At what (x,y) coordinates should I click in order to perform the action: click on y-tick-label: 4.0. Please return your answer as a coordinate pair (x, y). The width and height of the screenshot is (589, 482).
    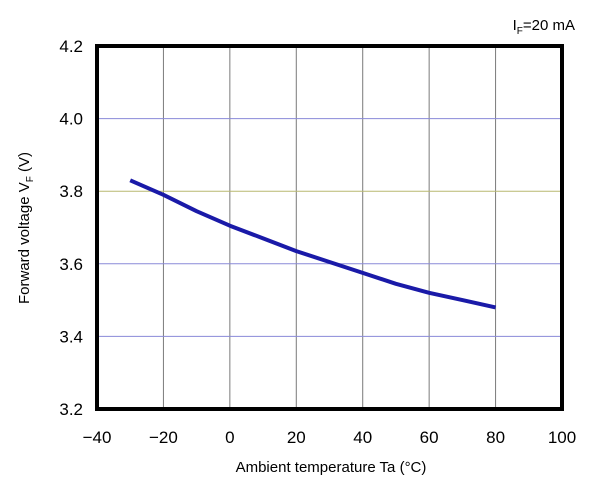
    Looking at the image, I should click on (71, 119).